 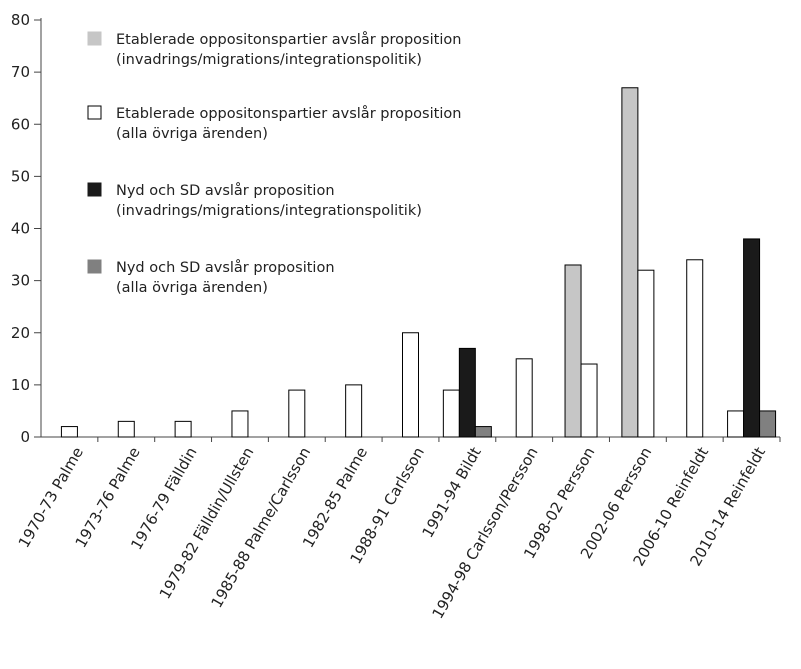 What do you see at coordinates (20, 20) in the screenshot?
I see `y-tick-label: 80` at bounding box center [20, 20].